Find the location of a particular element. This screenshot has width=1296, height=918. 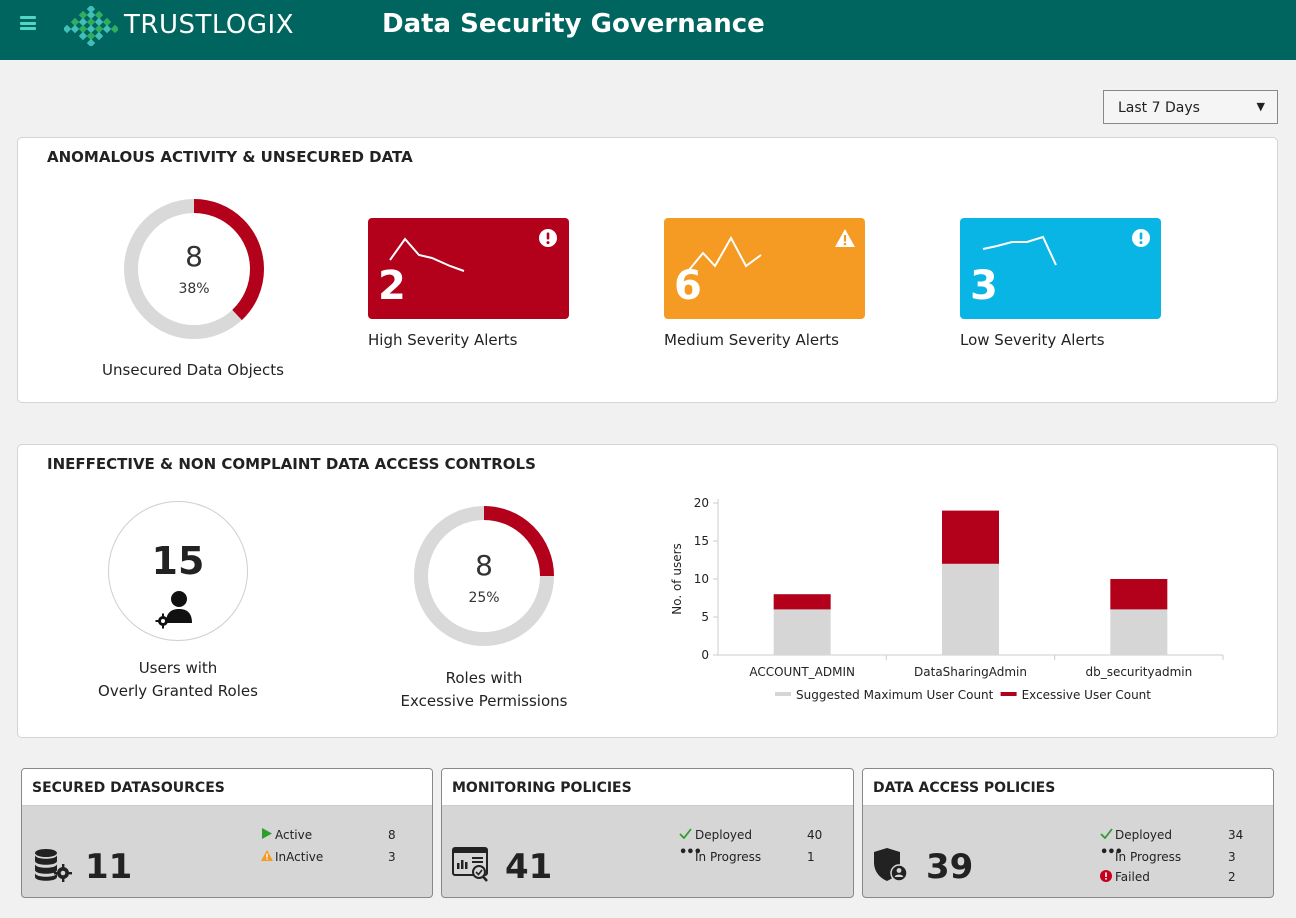

card-title: SECURED DATASOURCES is located at coordinates (227, 787).